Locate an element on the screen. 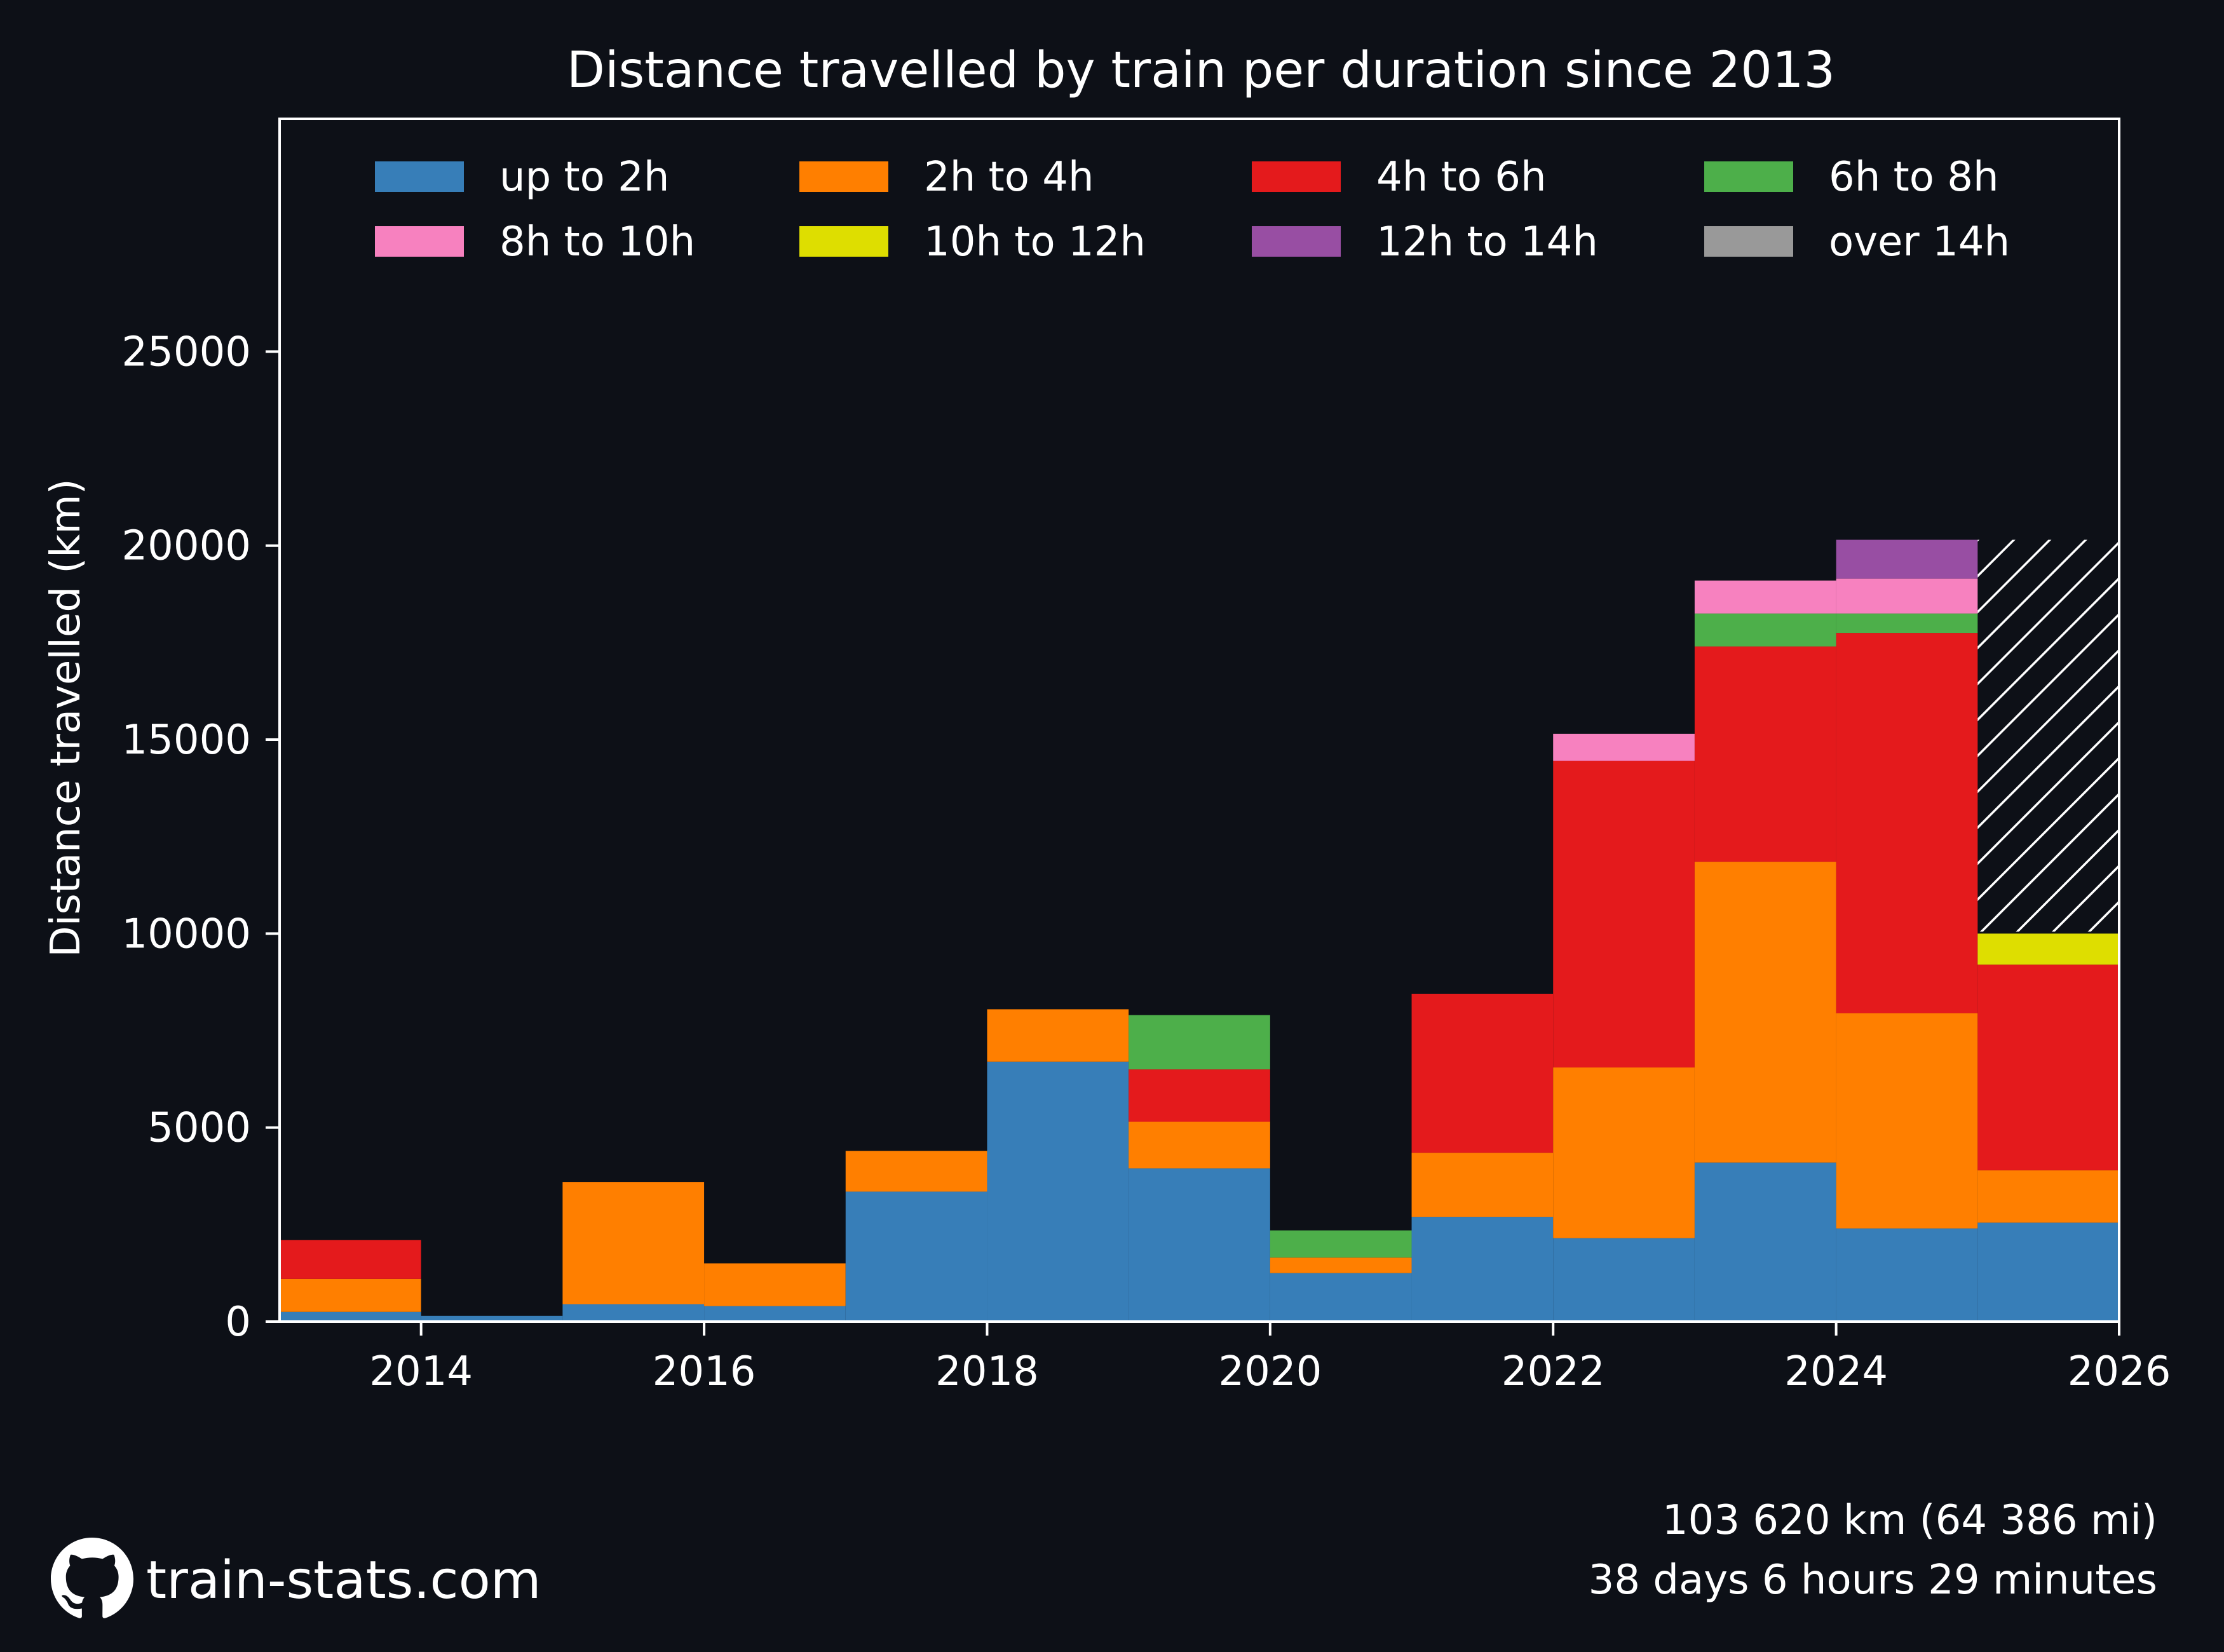 The width and height of the screenshot is (2224, 1652). legend-label: over 14h is located at coordinates (1920, 243).